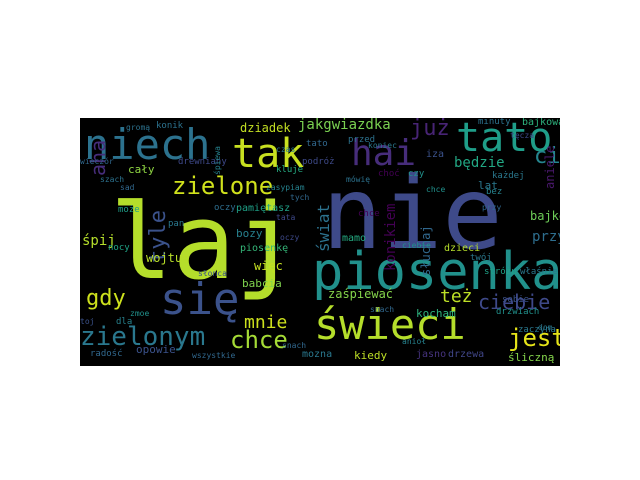 The width and height of the screenshot is (640, 480). I want to click on cloud-word: opowie, so click(156, 349).